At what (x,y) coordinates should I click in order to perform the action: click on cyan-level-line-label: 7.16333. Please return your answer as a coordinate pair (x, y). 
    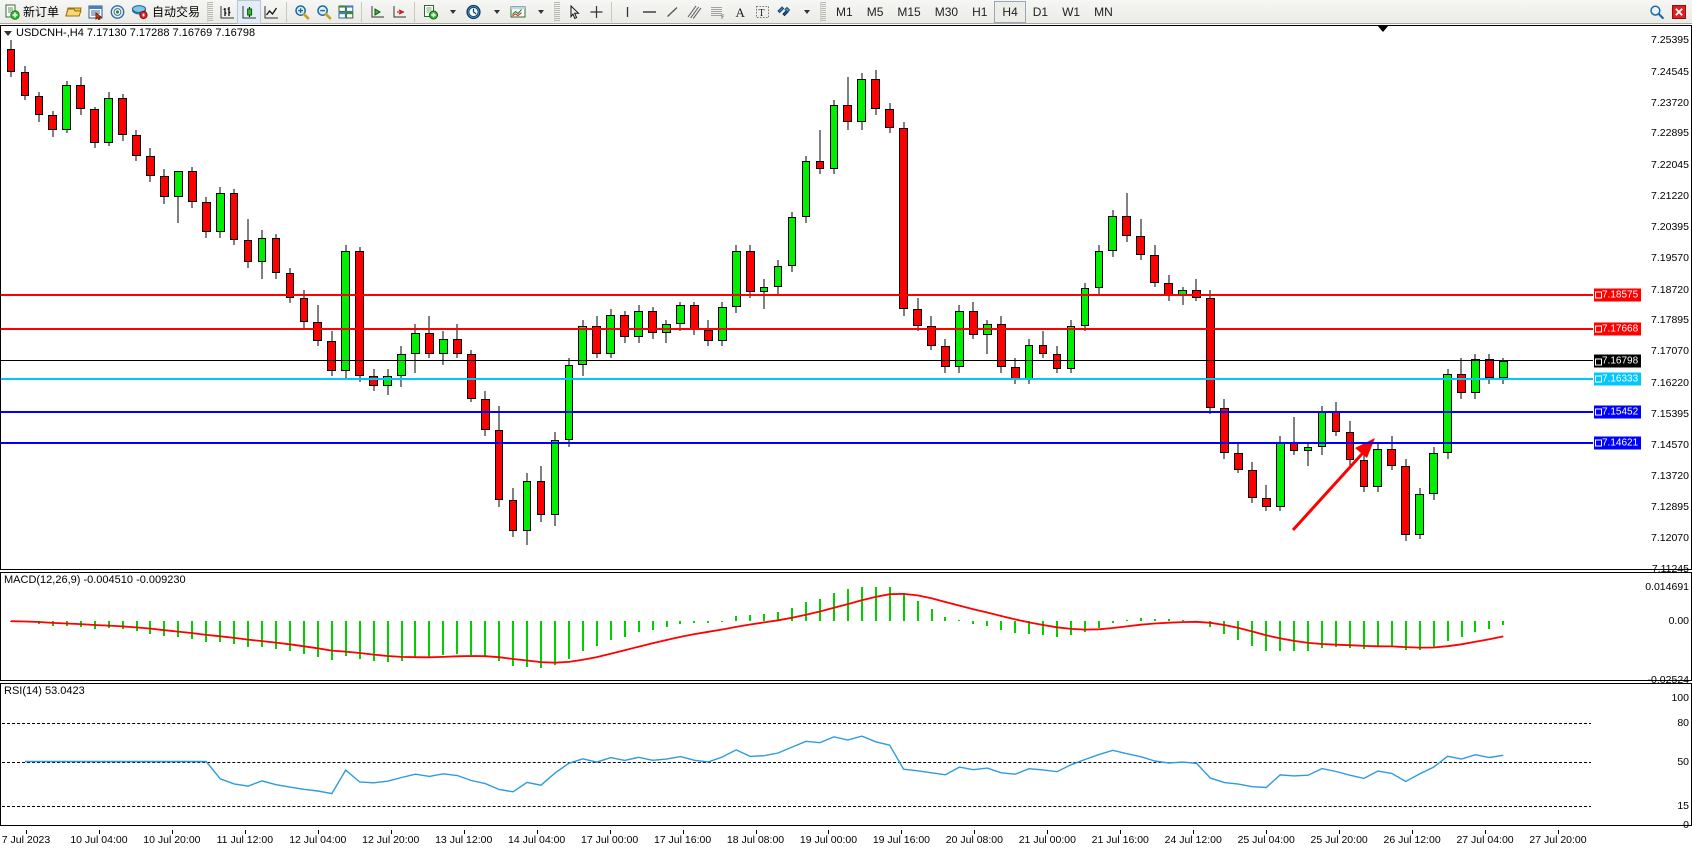
    Looking at the image, I should click on (1618, 379).